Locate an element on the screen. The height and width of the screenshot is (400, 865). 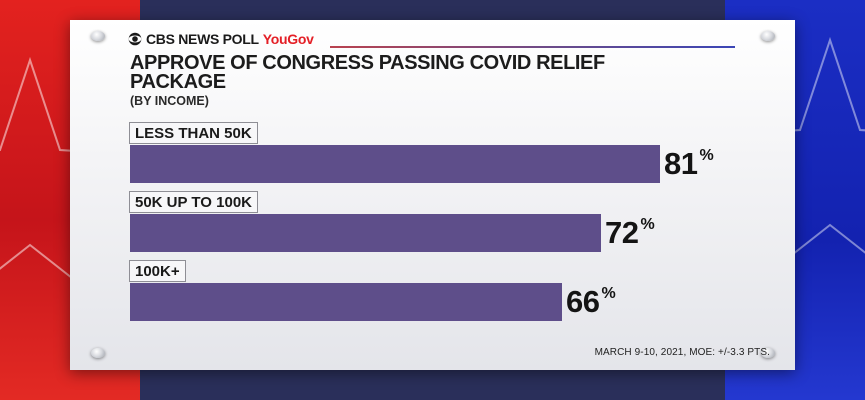
bottom-right-pin is located at coordinates (768, 353).